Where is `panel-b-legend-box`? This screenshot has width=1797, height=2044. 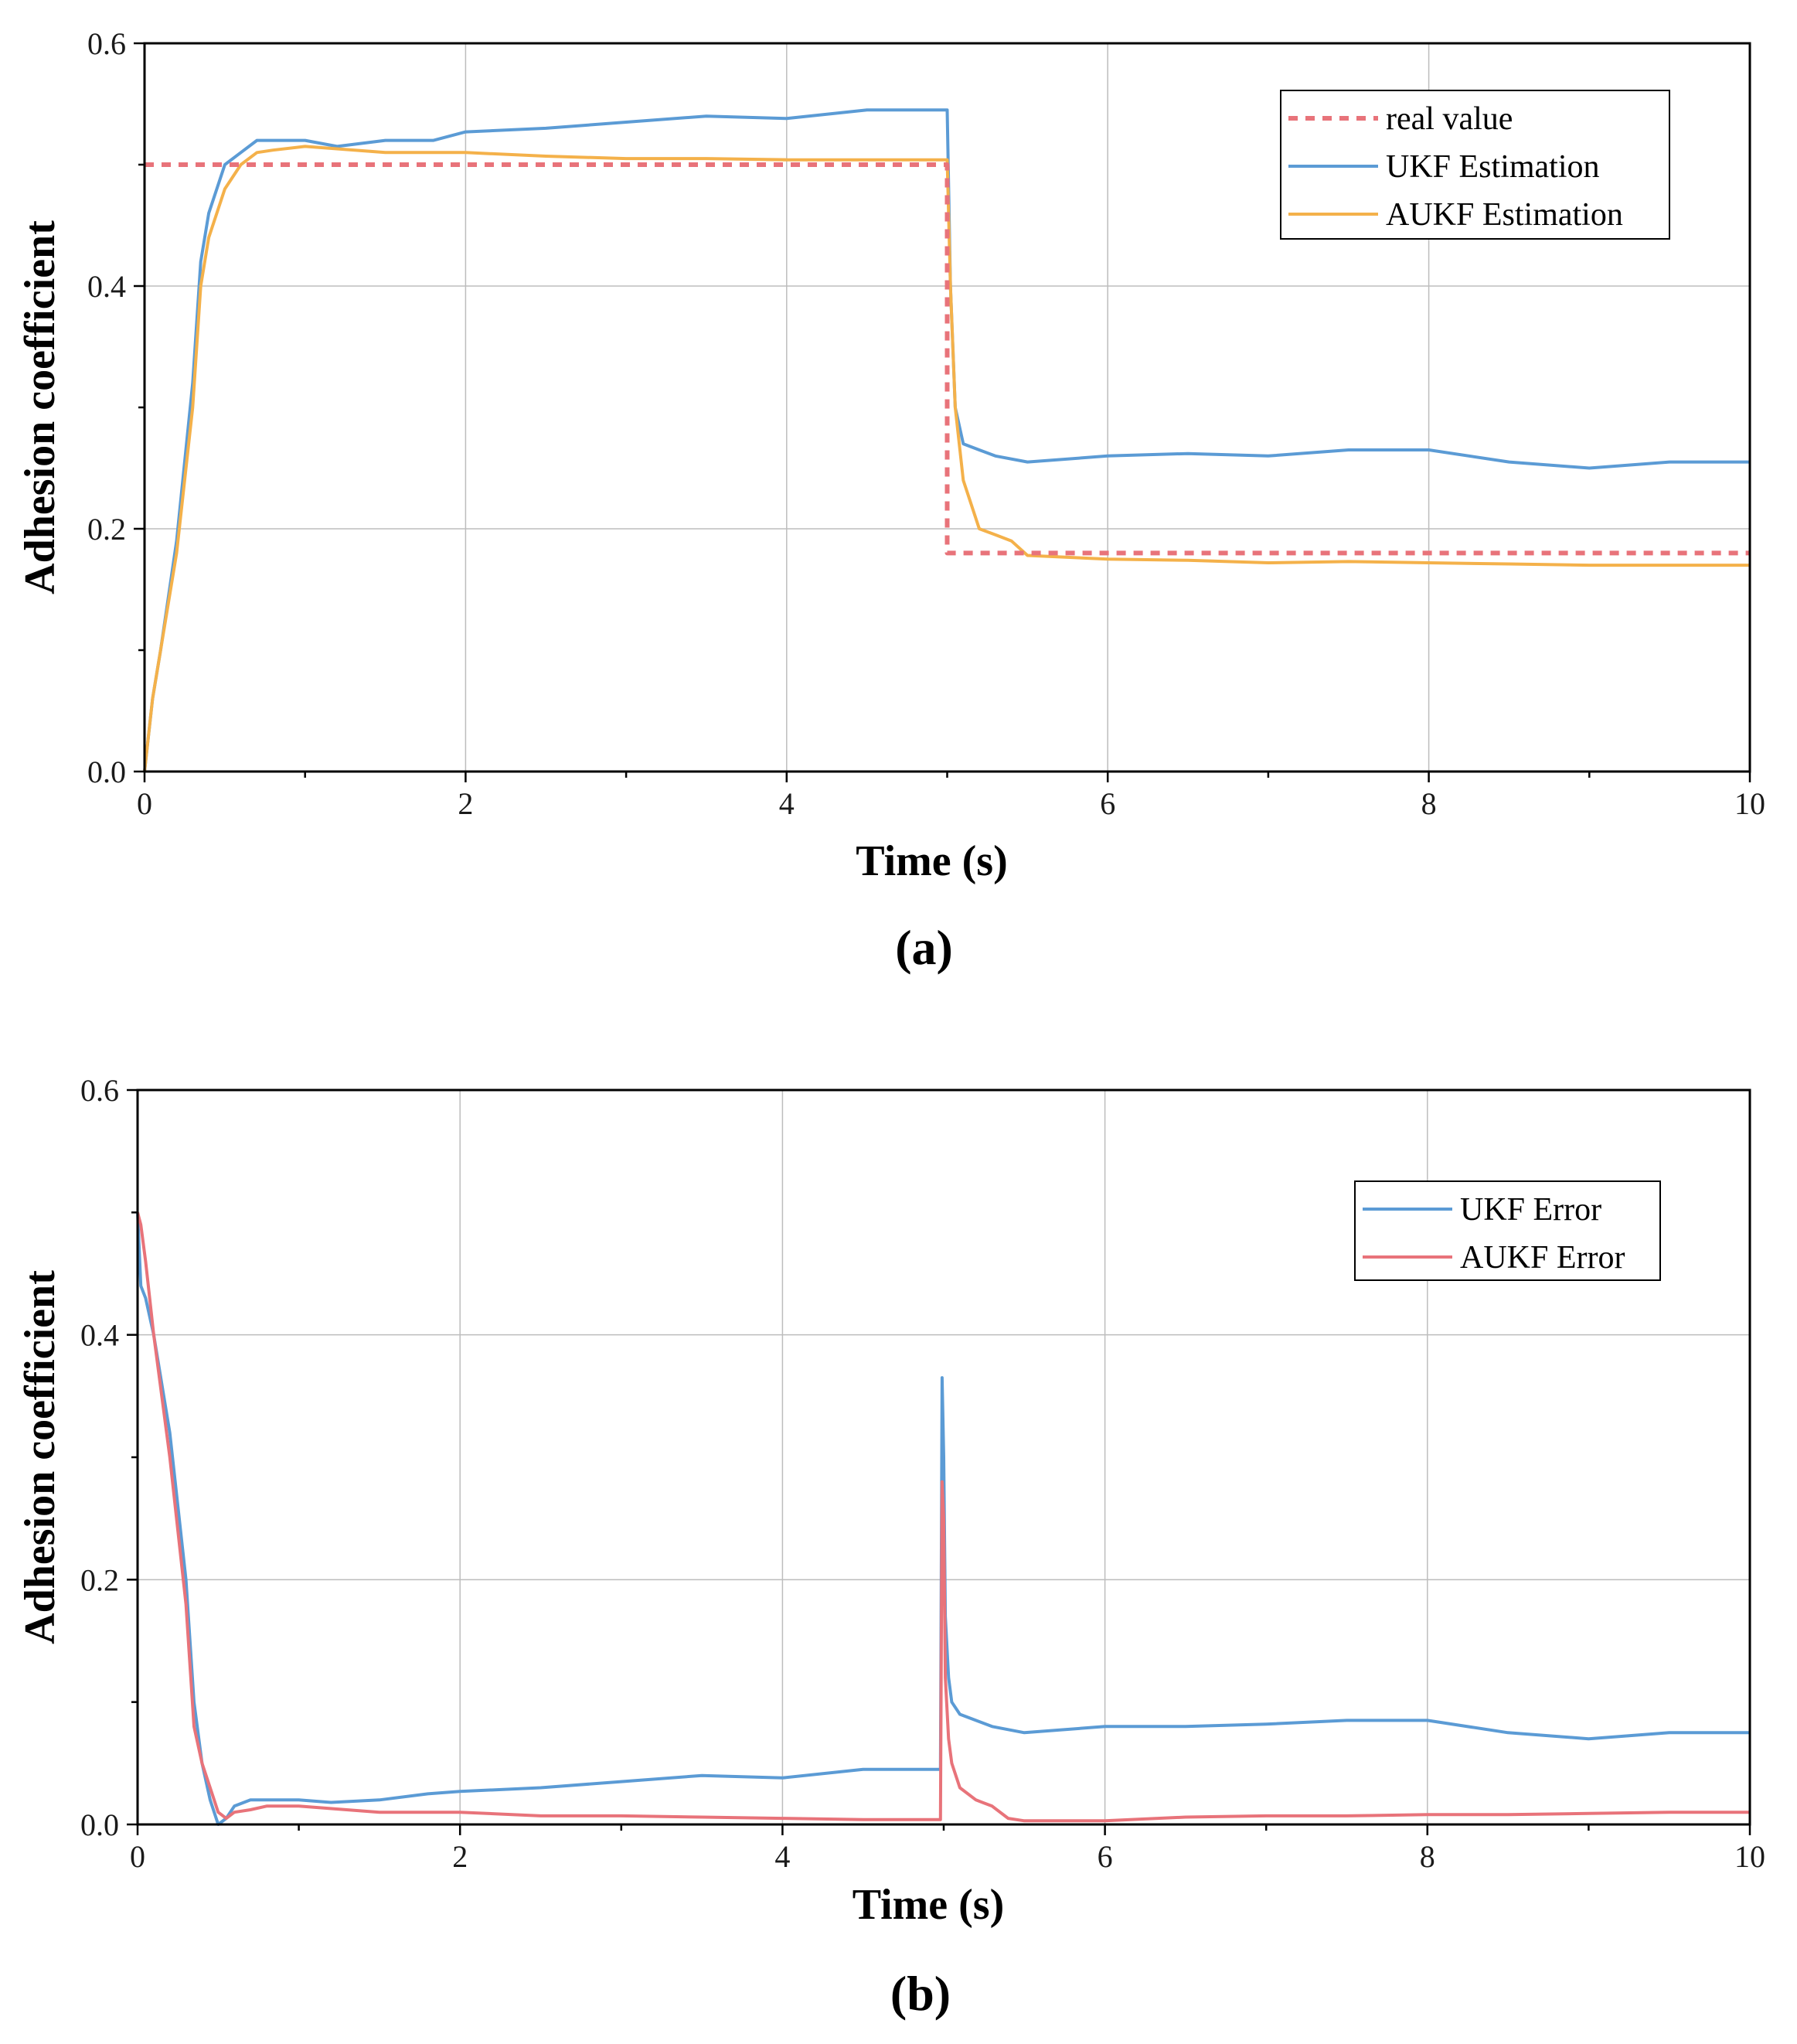 panel-b-legend-box is located at coordinates (1507, 1231).